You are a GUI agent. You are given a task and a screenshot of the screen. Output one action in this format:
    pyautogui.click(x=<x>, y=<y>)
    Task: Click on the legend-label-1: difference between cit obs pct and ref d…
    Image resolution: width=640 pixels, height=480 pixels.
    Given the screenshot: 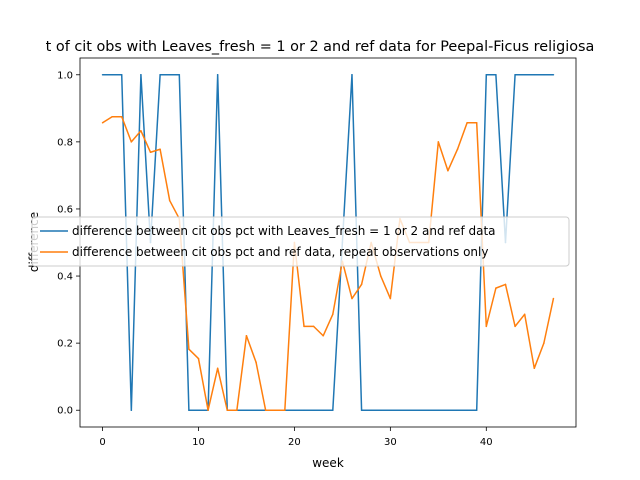 What is the action you would take?
    pyautogui.click(x=280, y=252)
    